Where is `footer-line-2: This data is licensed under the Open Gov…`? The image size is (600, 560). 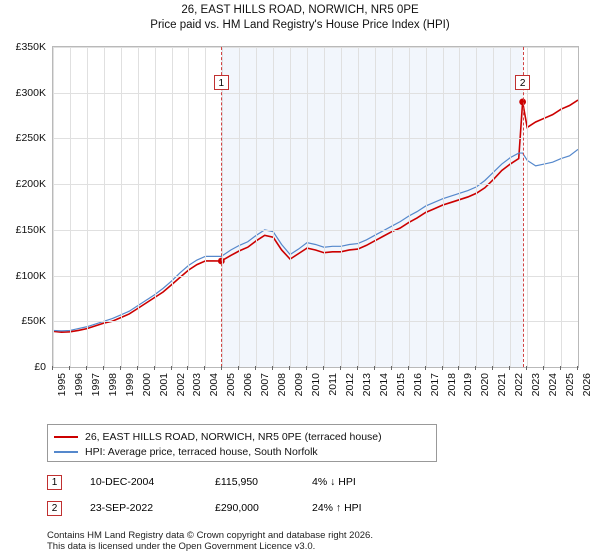
footer-line-2: This data is licensed under the Open Gov… is located at coordinates (181, 546).